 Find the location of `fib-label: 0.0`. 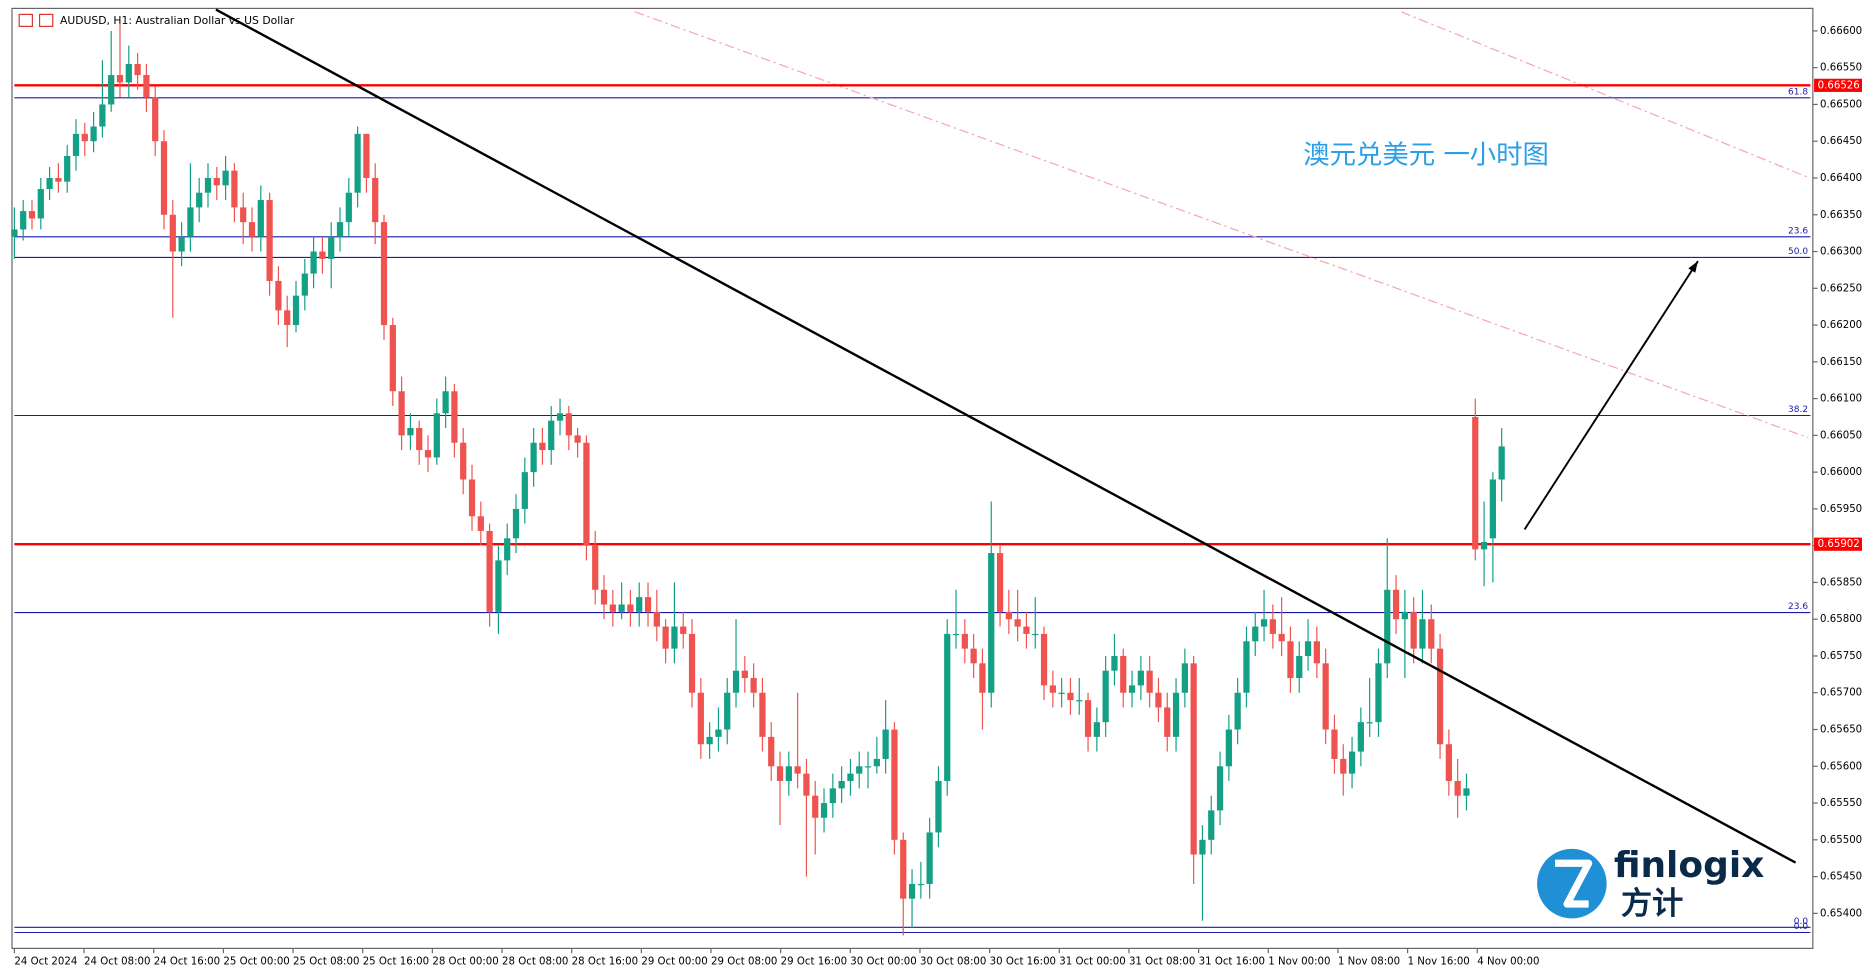

fib-label: 0.0 is located at coordinates (1801, 927).